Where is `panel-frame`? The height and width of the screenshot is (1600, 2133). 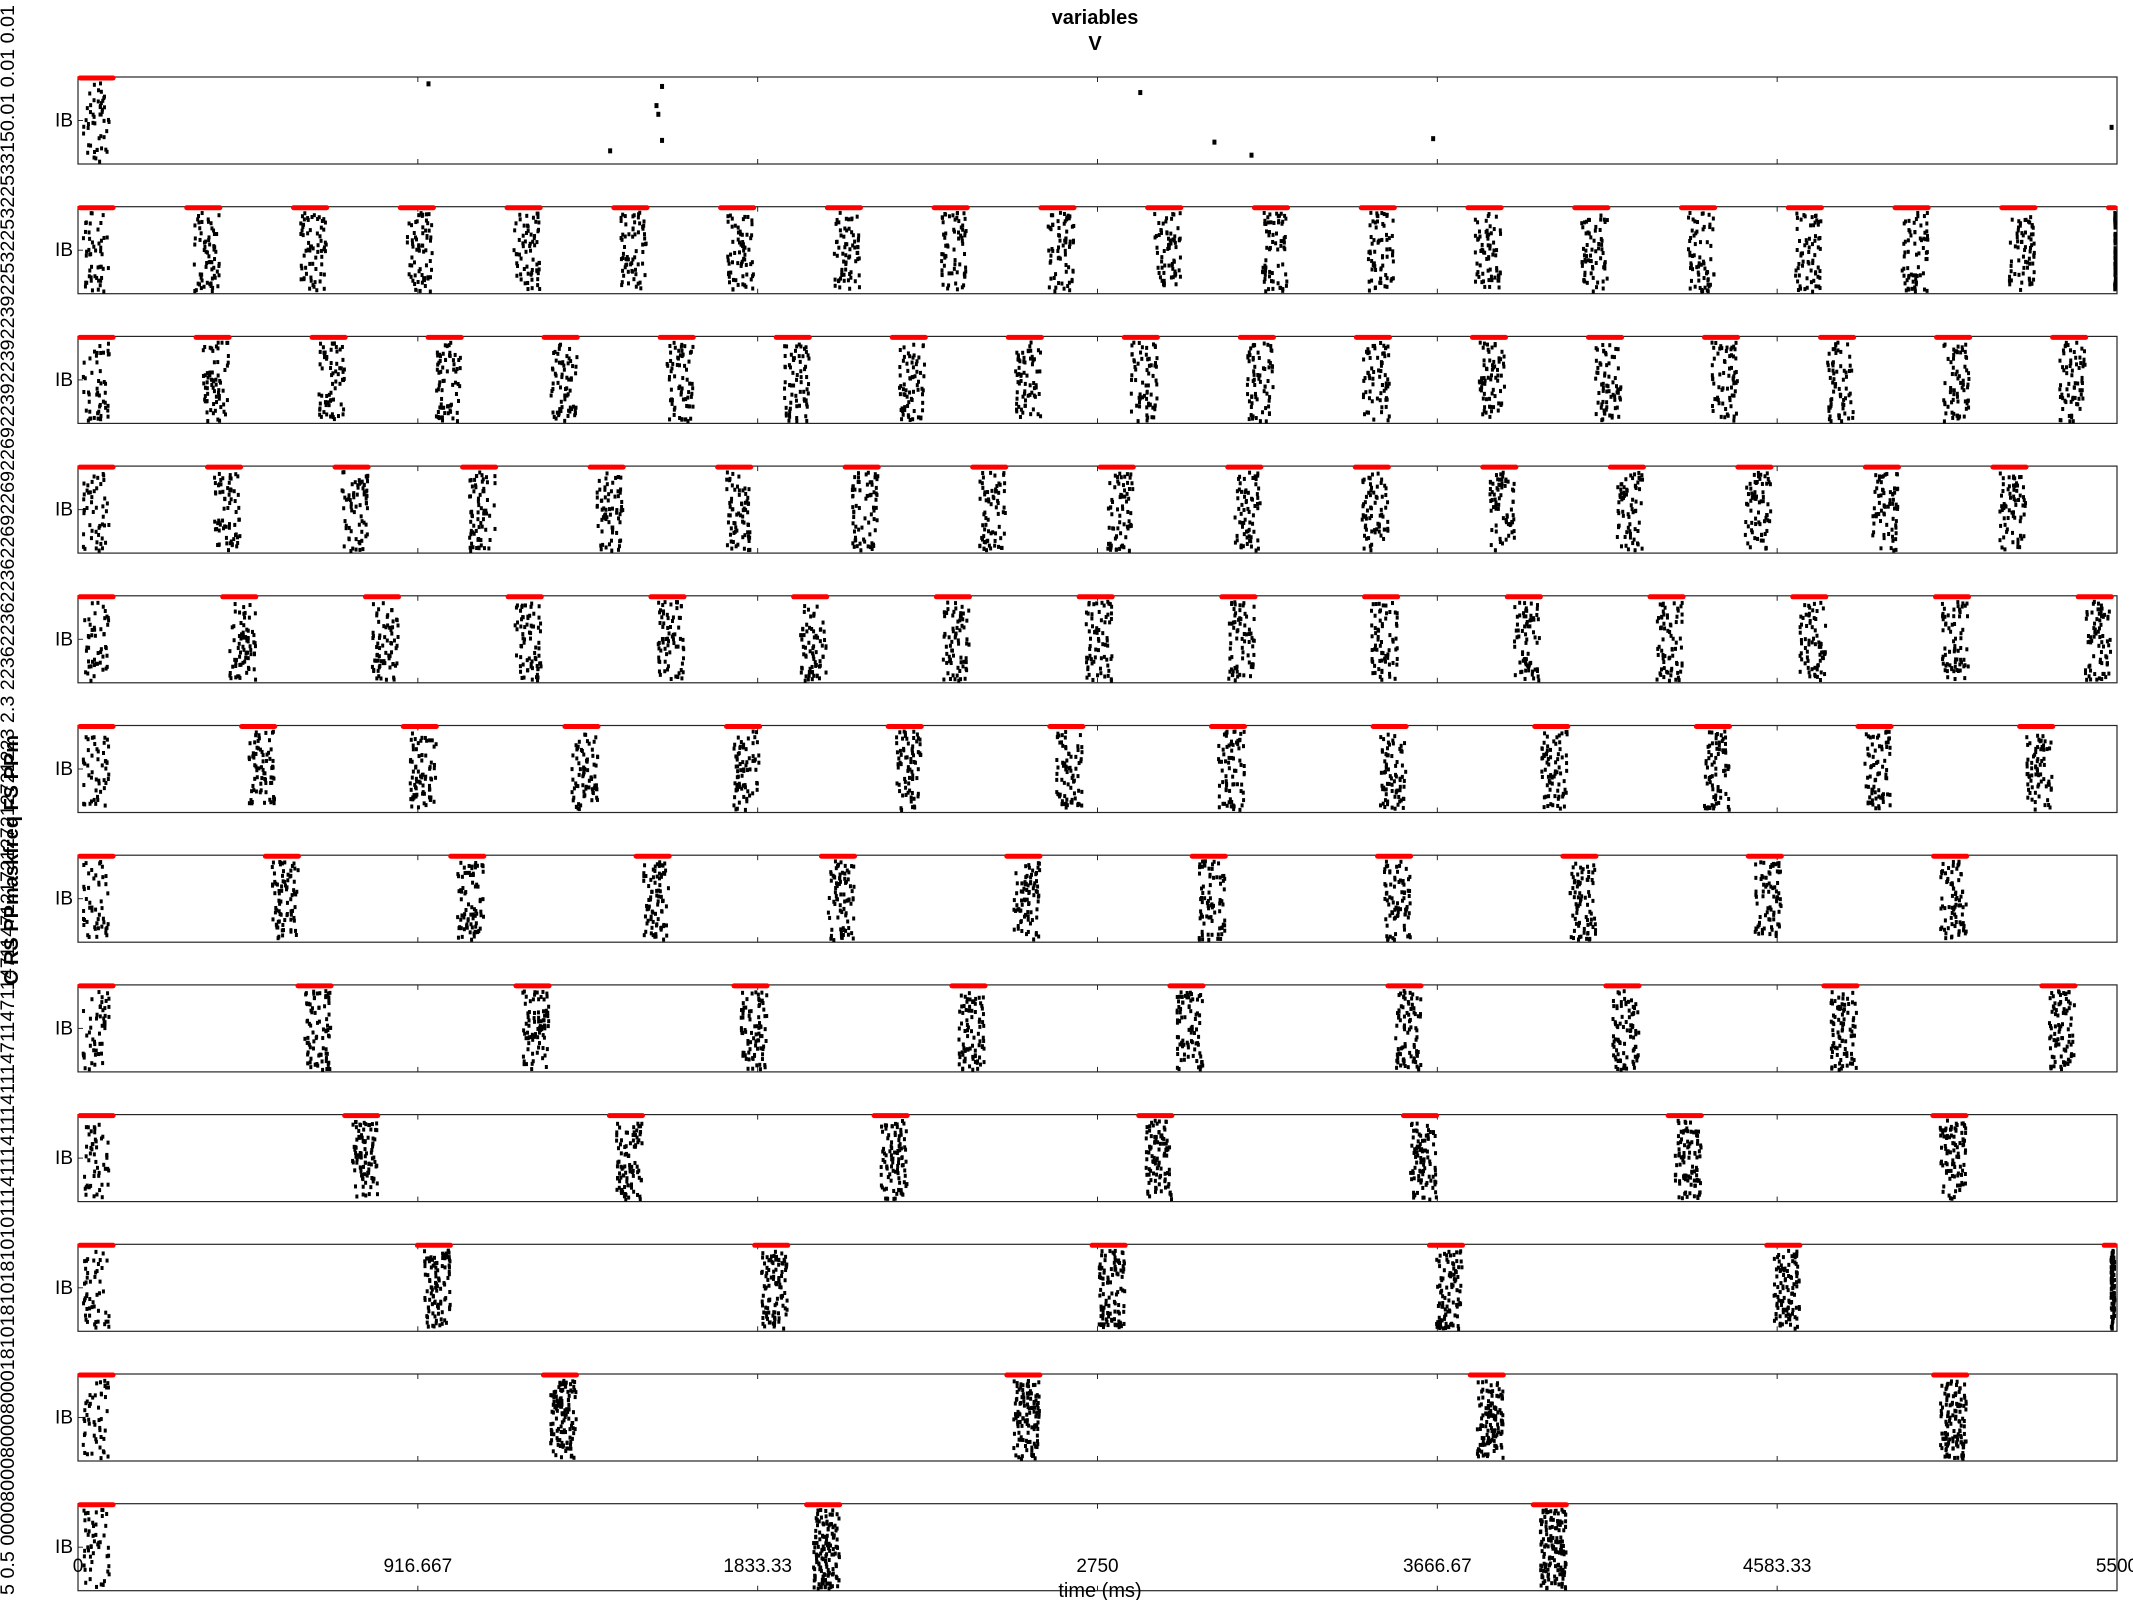 panel-frame is located at coordinates (1097, 120).